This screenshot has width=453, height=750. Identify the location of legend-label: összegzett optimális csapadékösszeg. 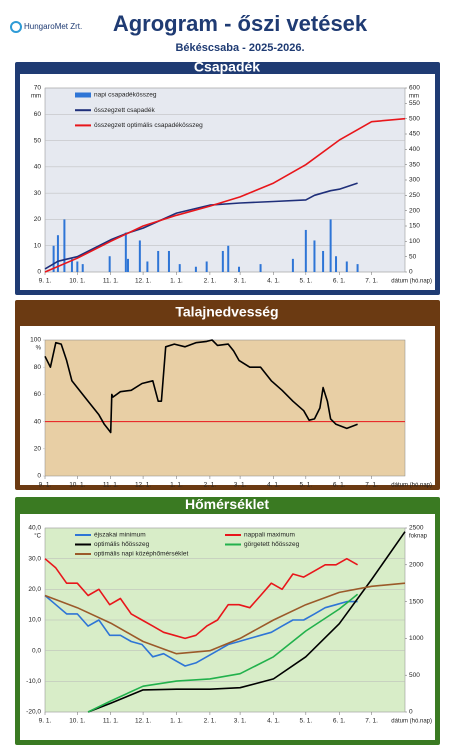
(148, 125).